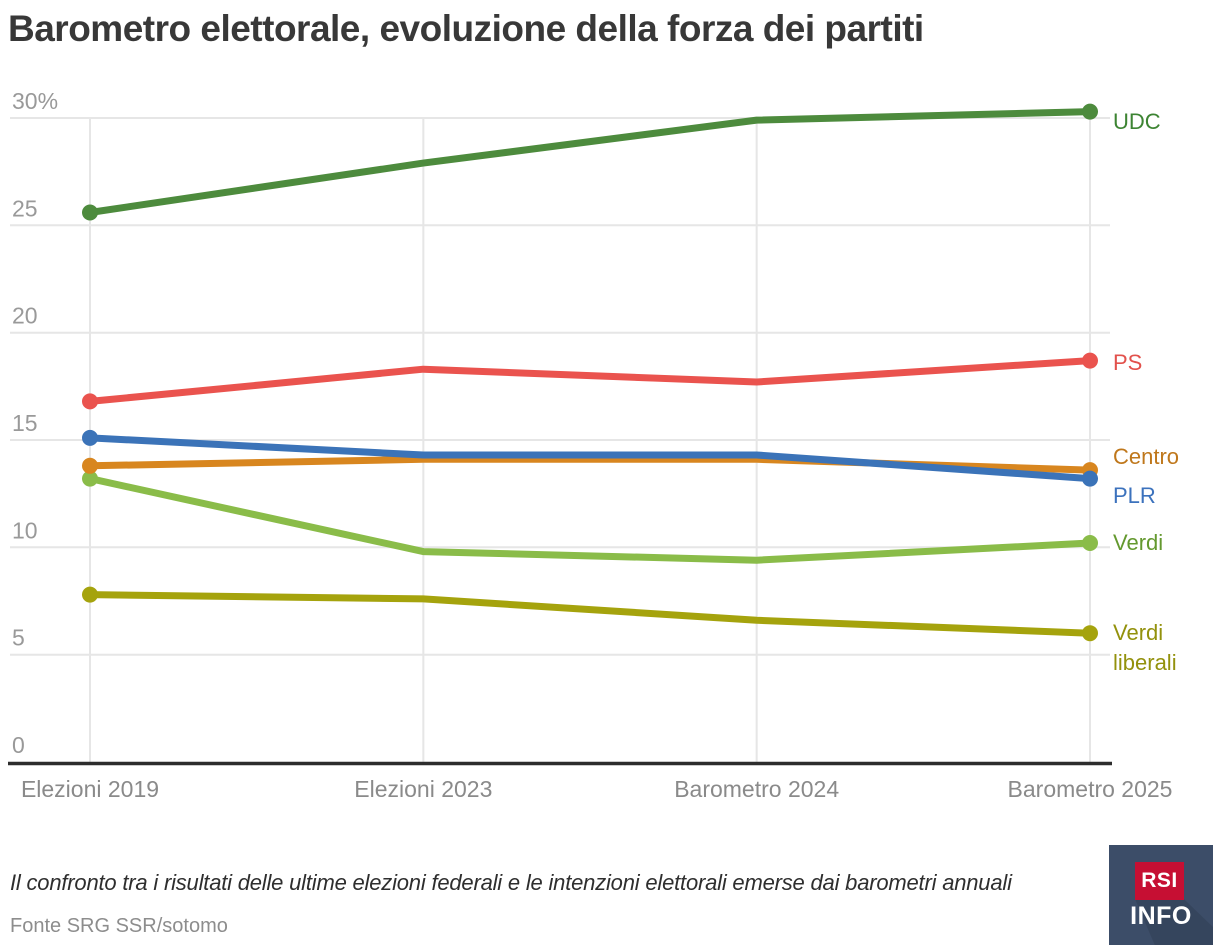 Image resolution: width=1220 pixels, height=950 pixels. What do you see at coordinates (1159, 881) in the screenshot?
I see `rsi-logo-red-box: RSI` at bounding box center [1159, 881].